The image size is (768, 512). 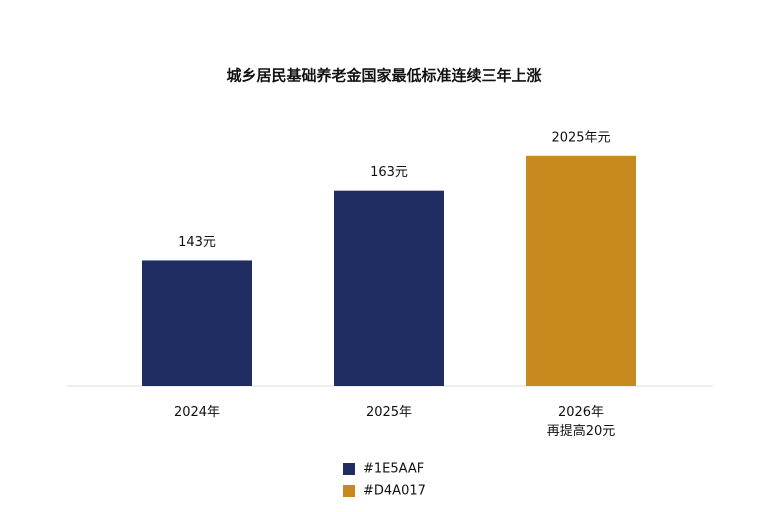 What do you see at coordinates (580, 137) in the screenshot?
I see `data-label: 2025年元` at bounding box center [580, 137].